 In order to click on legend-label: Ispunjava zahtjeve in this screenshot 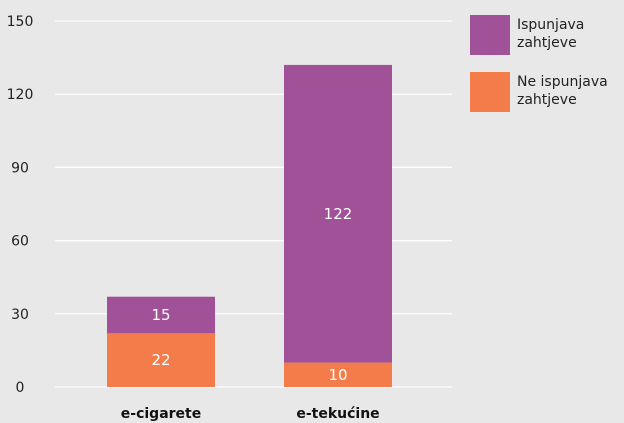, I will do `click(550, 34)`.